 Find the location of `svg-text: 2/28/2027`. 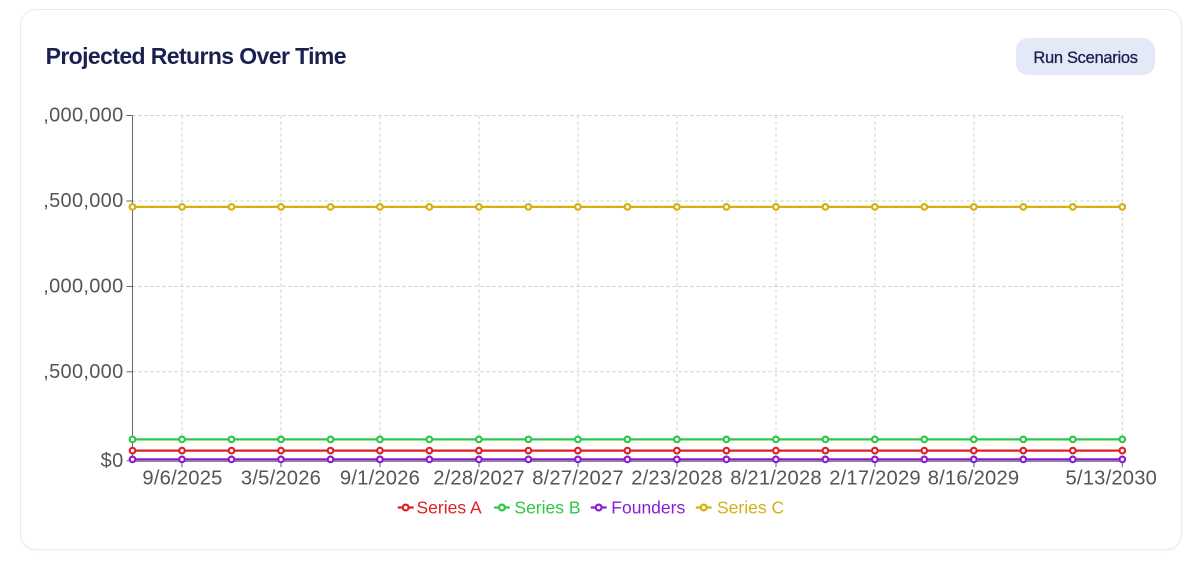

svg-text: 2/28/2027 is located at coordinates (479, 479).